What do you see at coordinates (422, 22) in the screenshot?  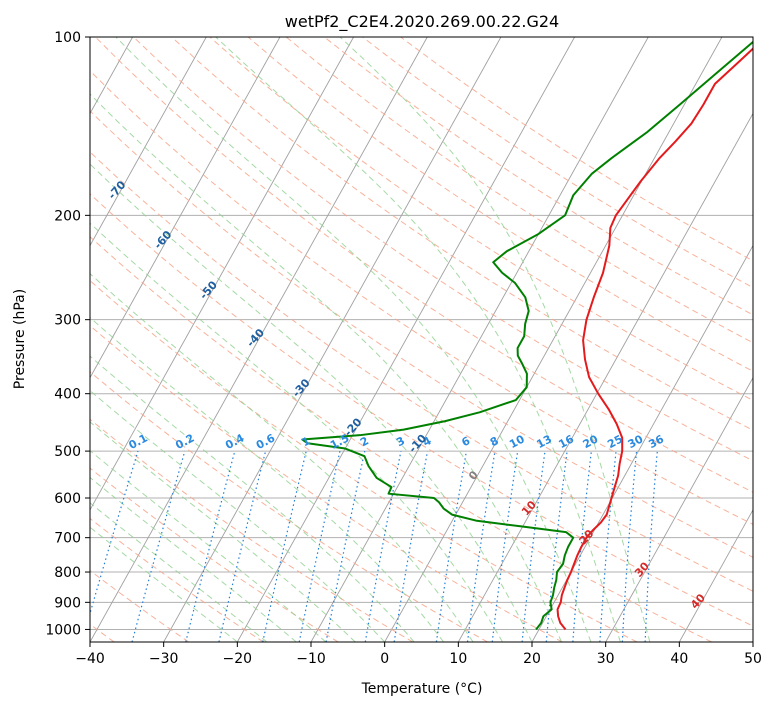 I see `chart-title: wetPf2_C2E4.2020.269.00.22.G24` at bounding box center [422, 22].